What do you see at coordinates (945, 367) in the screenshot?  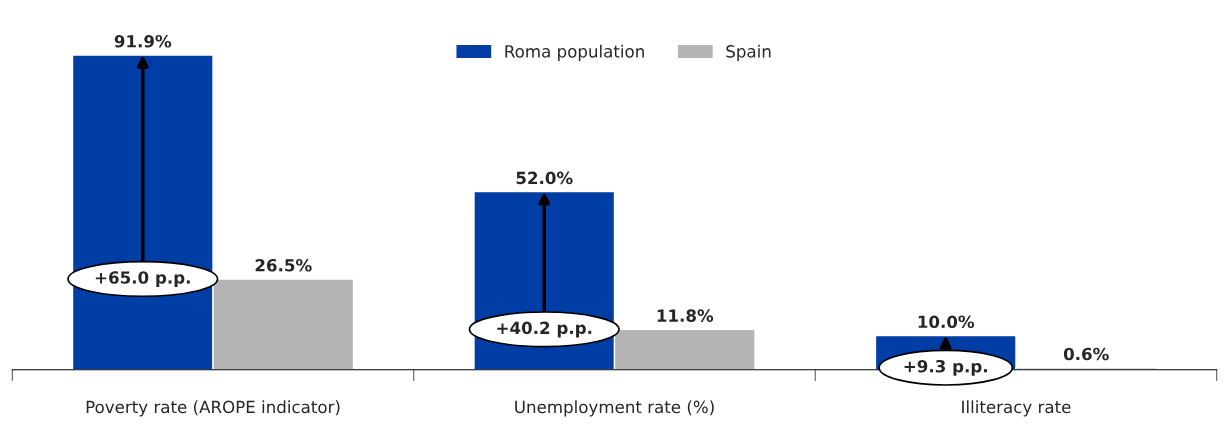 I see `annotation: +9.3 p.p.` at bounding box center [945, 367].